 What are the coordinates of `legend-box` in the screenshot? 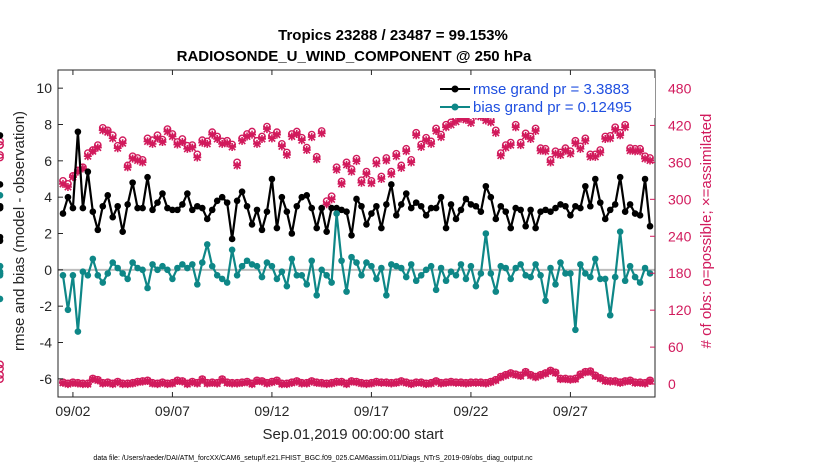 It's located at (543, 98).